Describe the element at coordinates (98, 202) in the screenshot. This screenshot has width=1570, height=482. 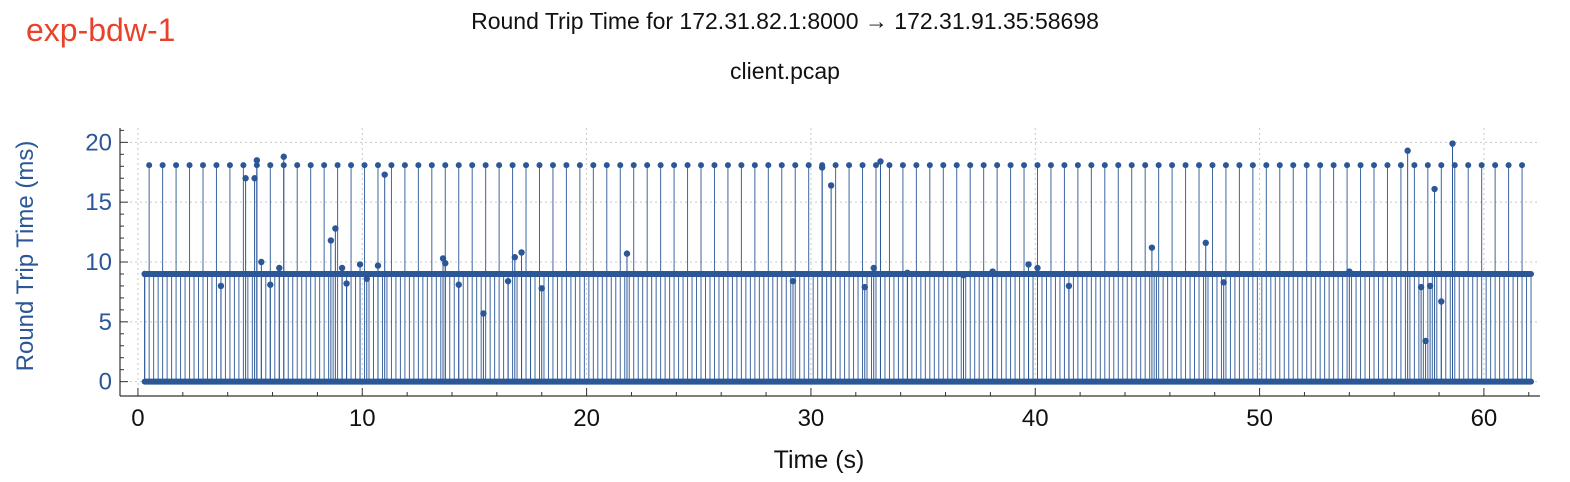
I see `y-tick-label: 15` at that location.